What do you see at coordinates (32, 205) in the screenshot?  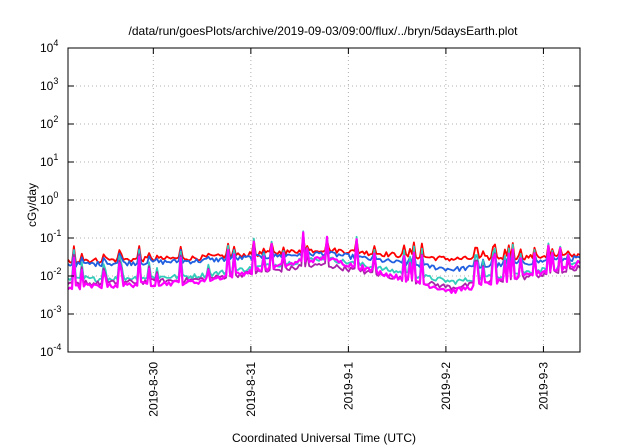 I see `y-axis-label: cGy/day` at bounding box center [32, 205].